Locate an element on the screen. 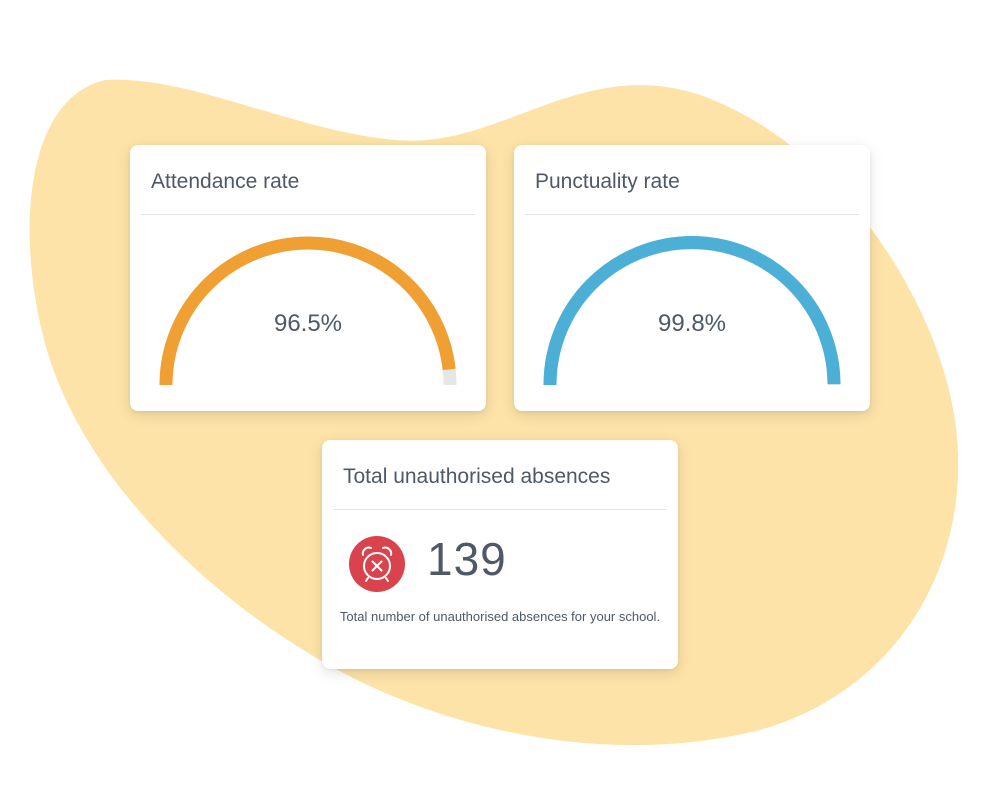 This screenshot has height=789, width=1000. unauthorised-absences-count: 139 is located at coordinates (467, 559).